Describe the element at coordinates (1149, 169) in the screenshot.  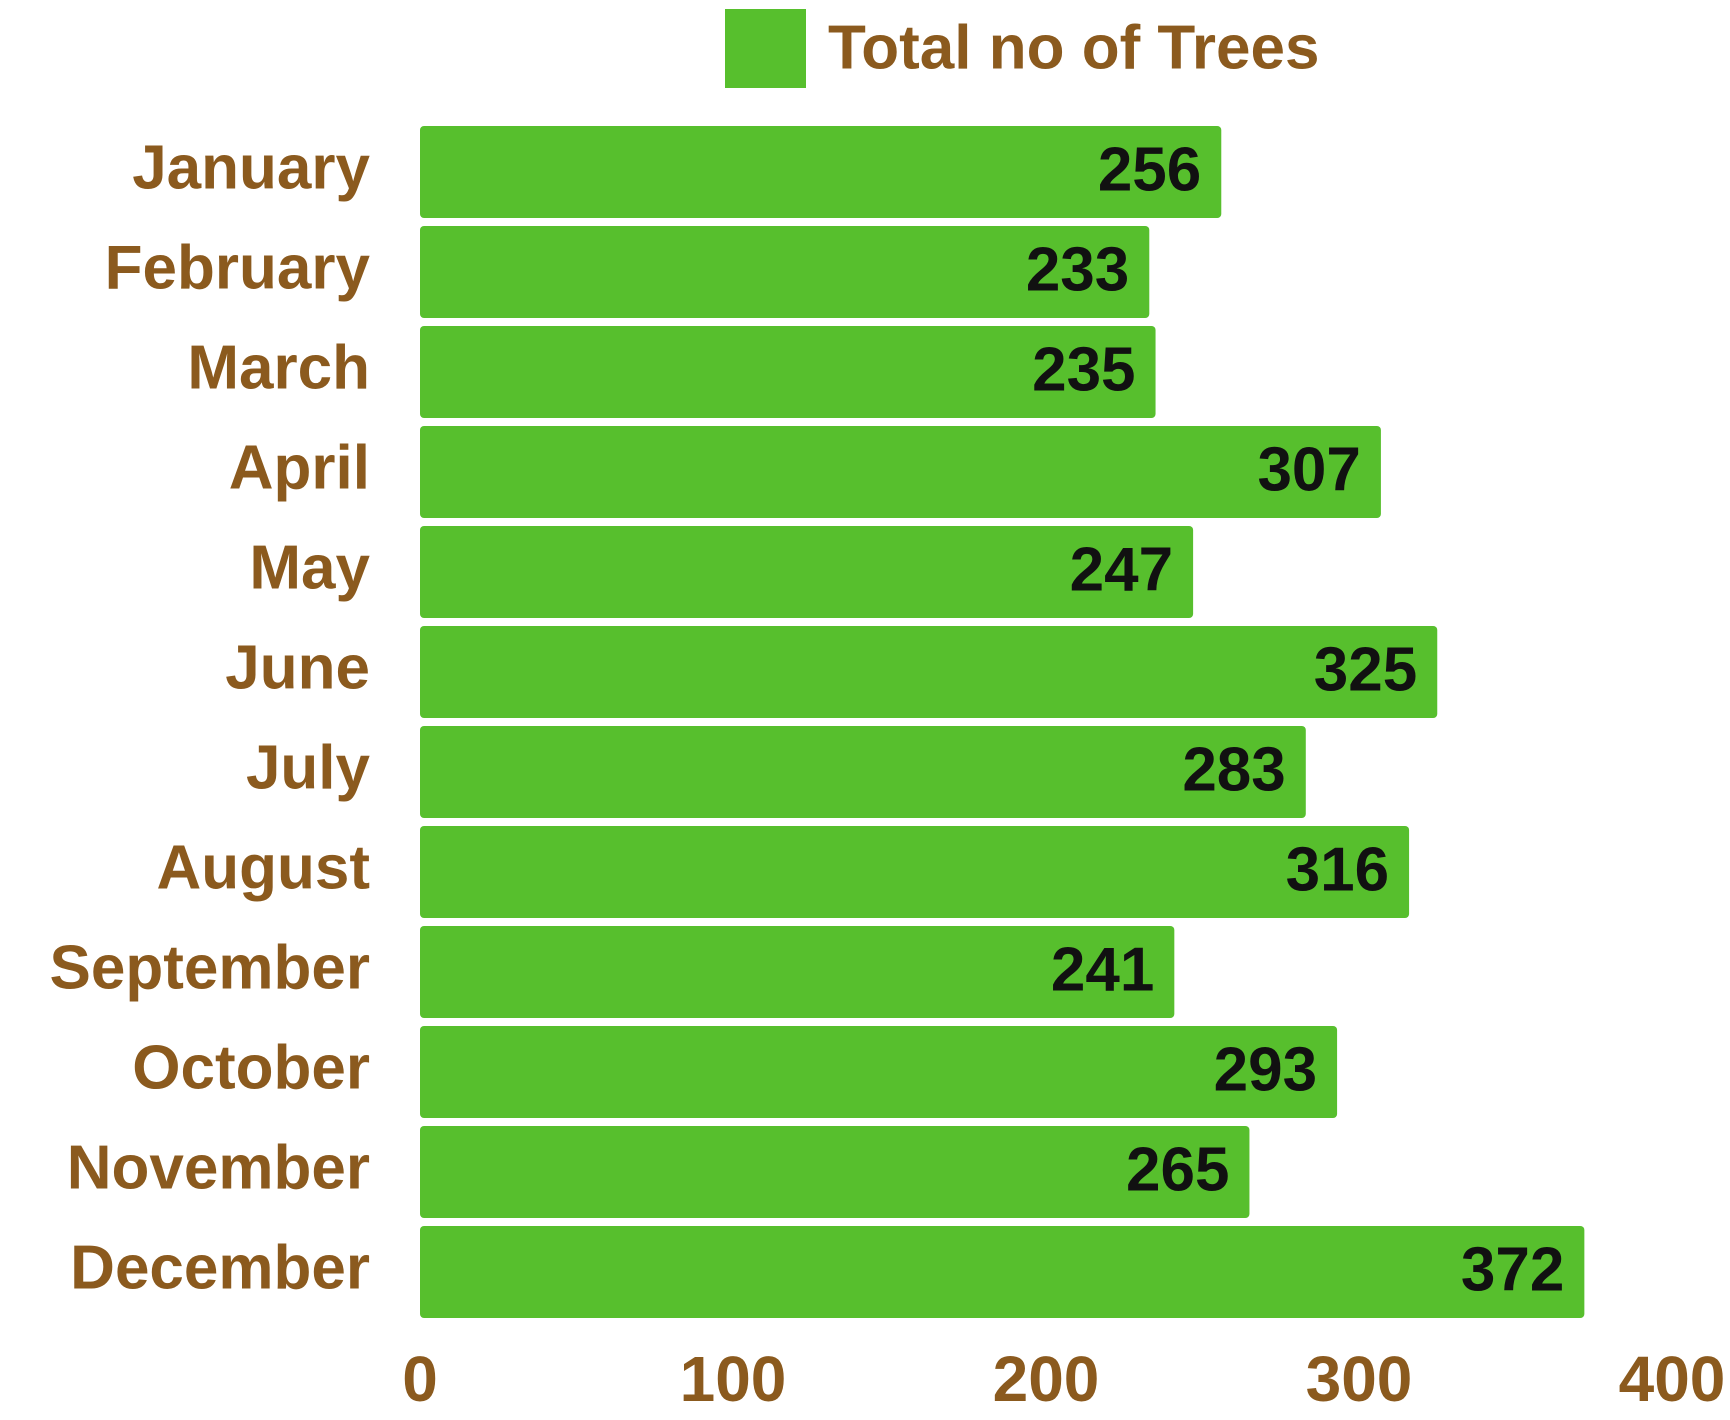
I see `value-label: 256` at that location.